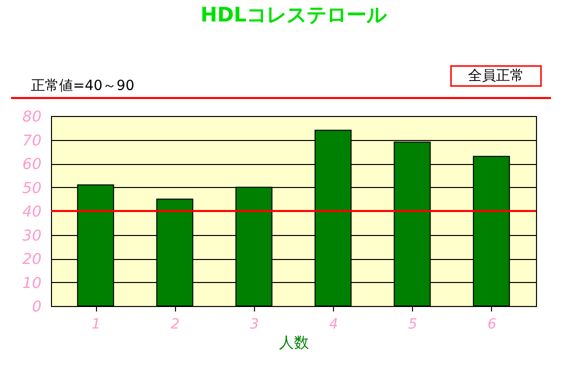  I want to click on y-tick-label: 30, so click(32, 235).